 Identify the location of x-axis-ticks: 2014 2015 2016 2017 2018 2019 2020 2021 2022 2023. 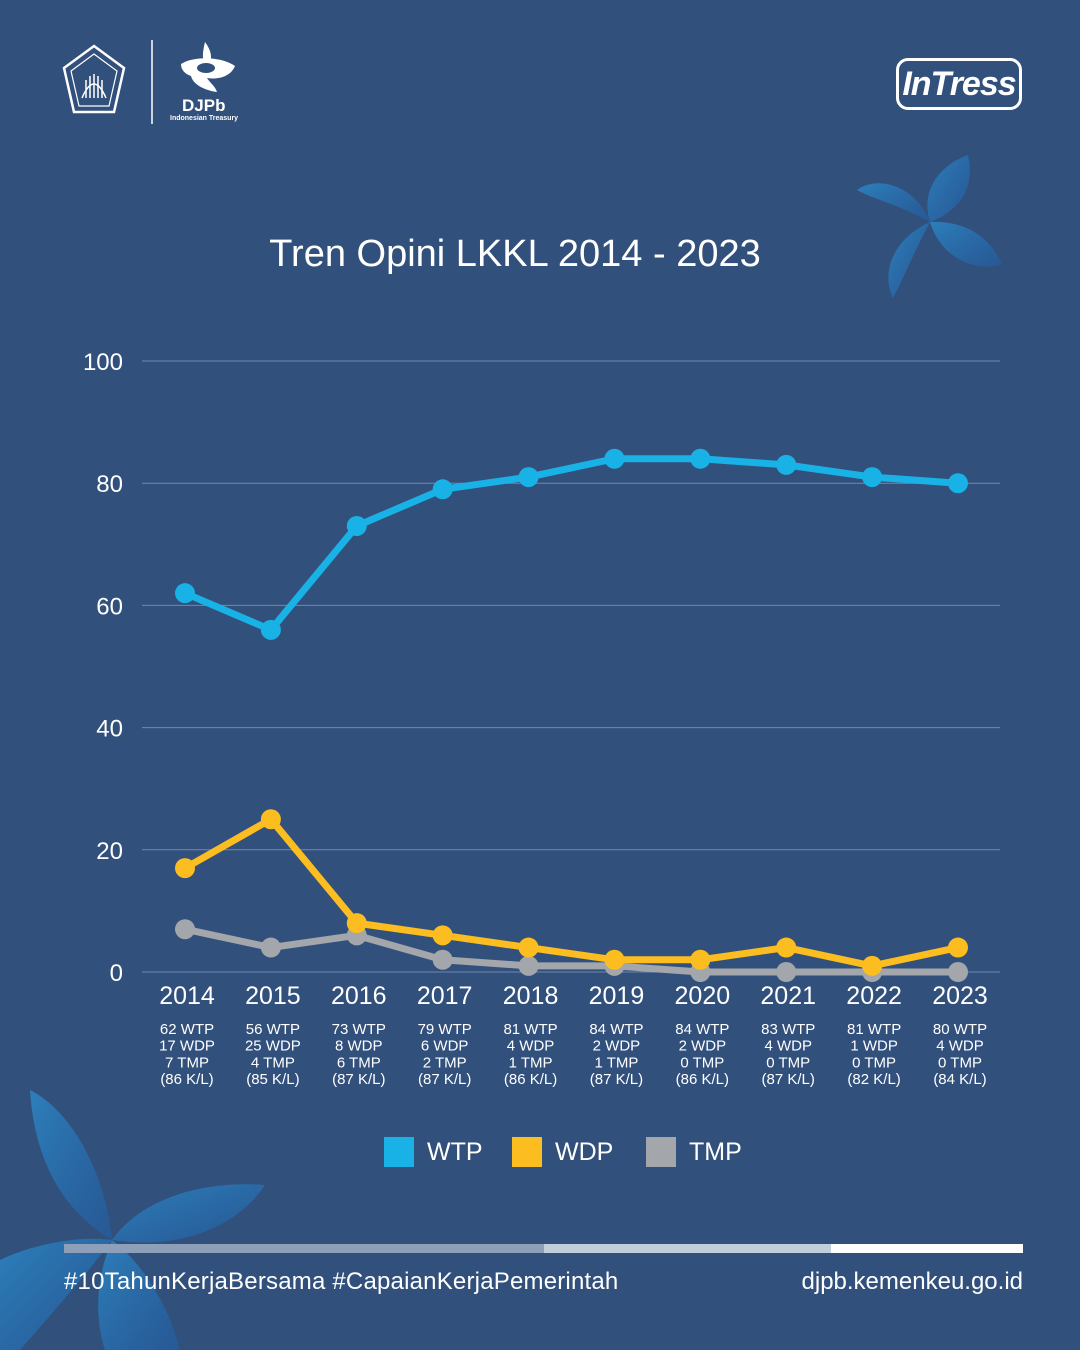
(573, 996).